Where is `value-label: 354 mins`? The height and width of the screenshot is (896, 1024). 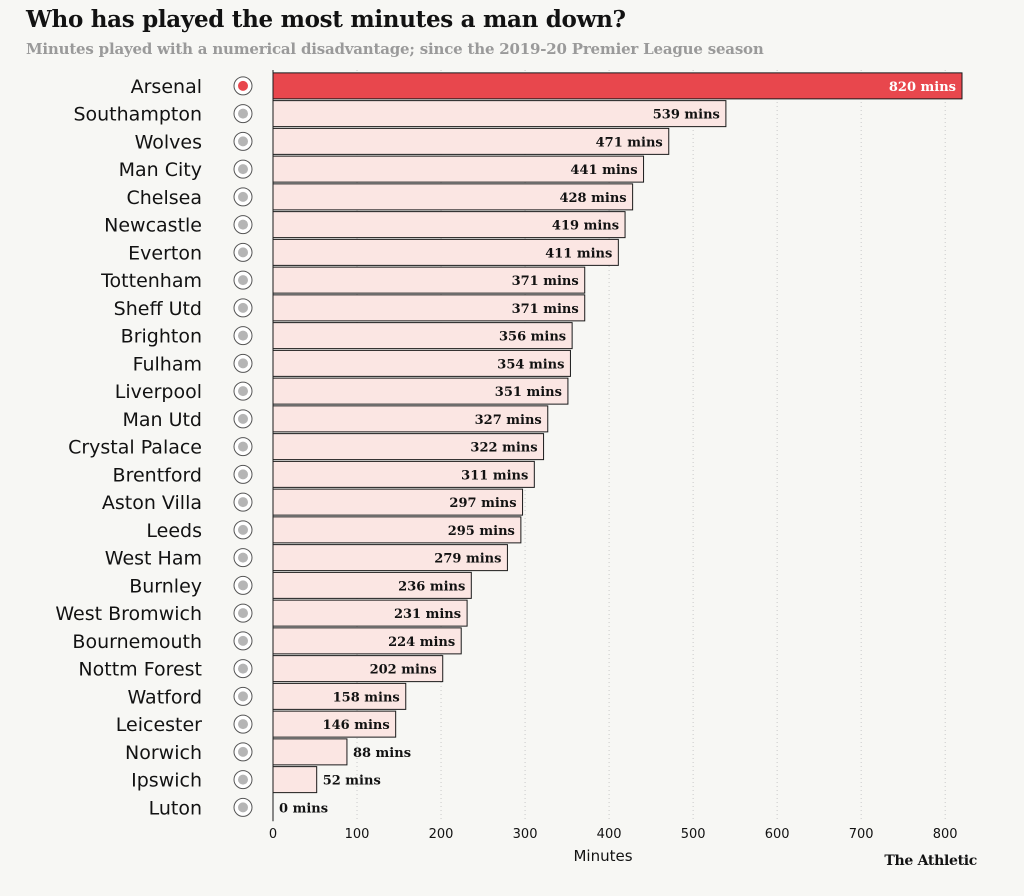
value-label: 354 mins is located at coordinates (530, 364).